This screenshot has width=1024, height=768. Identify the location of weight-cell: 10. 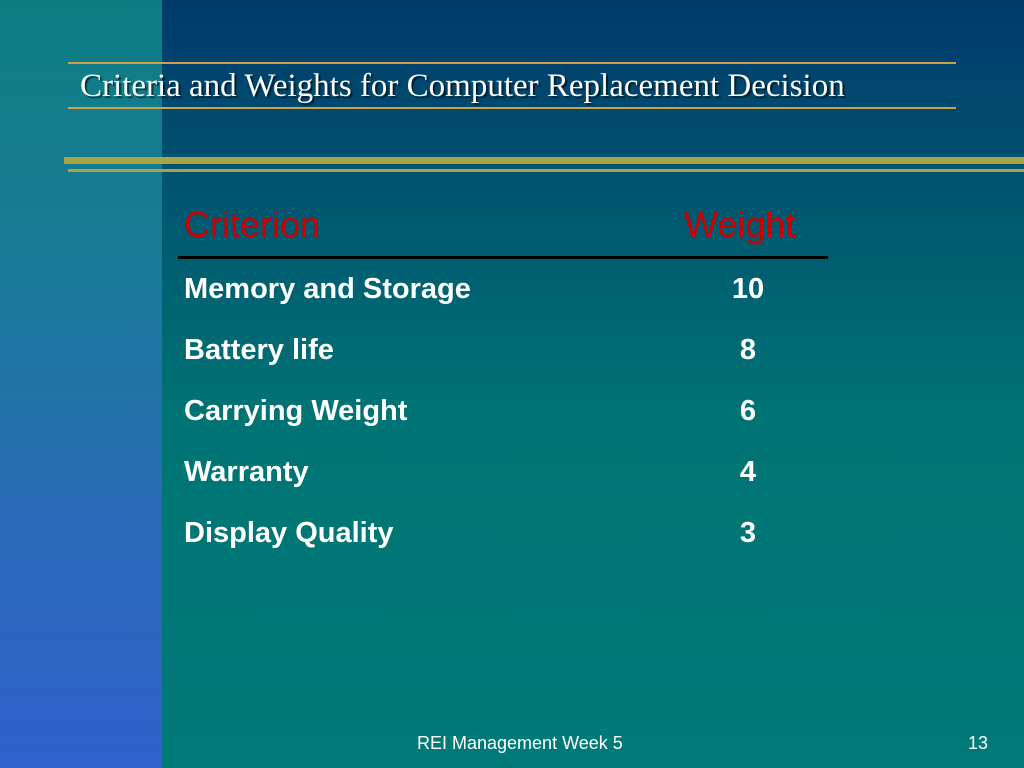
(748, 289).